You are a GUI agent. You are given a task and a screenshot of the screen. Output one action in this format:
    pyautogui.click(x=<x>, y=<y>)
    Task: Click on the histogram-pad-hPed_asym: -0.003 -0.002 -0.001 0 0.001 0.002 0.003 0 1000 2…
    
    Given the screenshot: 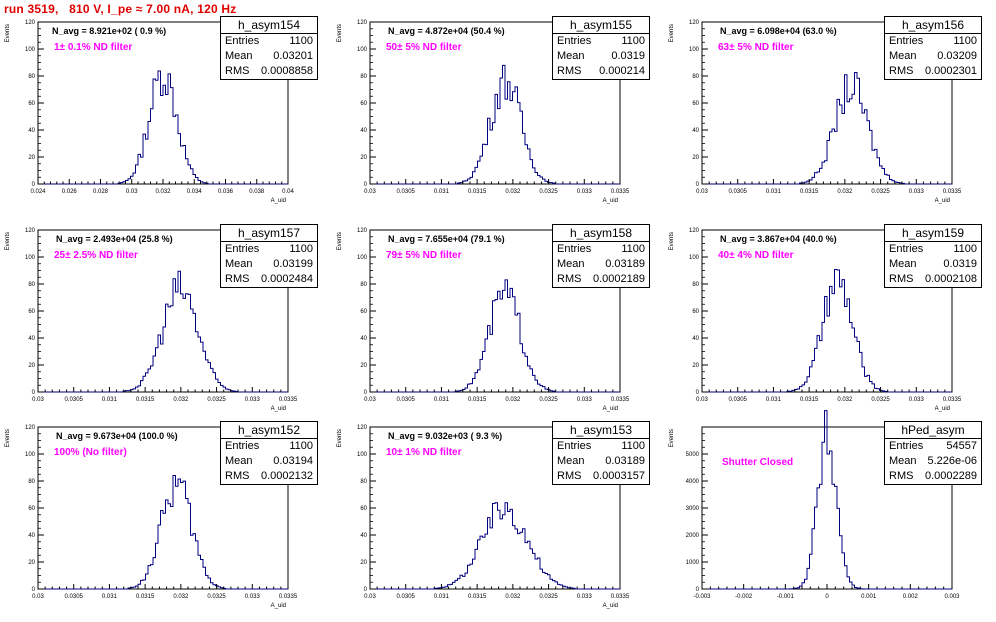 What is the action you would take?
    pyautogui.click(x=830, y=516)
    